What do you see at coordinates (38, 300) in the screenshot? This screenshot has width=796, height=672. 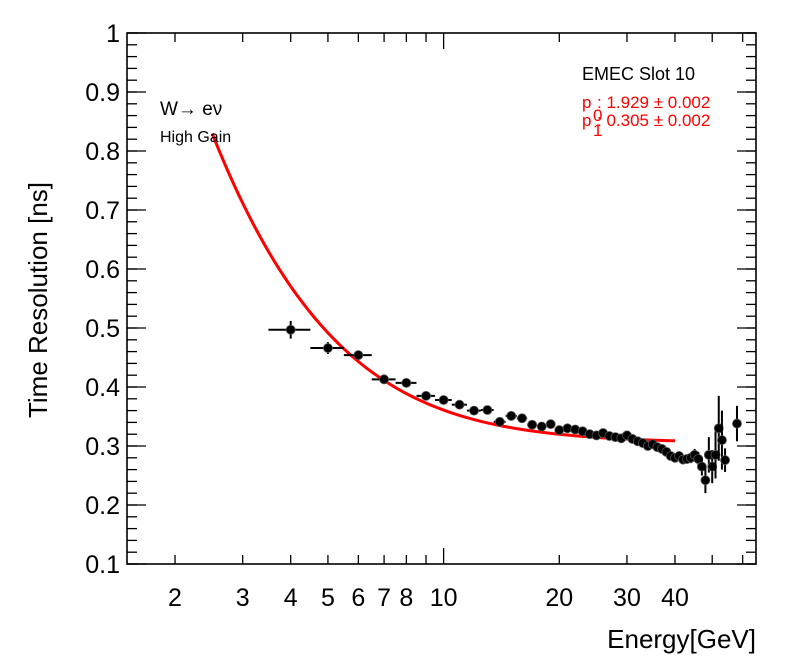 I see `y-axis-label: Time Resolution [ns]` at bounding box center [38, 300].